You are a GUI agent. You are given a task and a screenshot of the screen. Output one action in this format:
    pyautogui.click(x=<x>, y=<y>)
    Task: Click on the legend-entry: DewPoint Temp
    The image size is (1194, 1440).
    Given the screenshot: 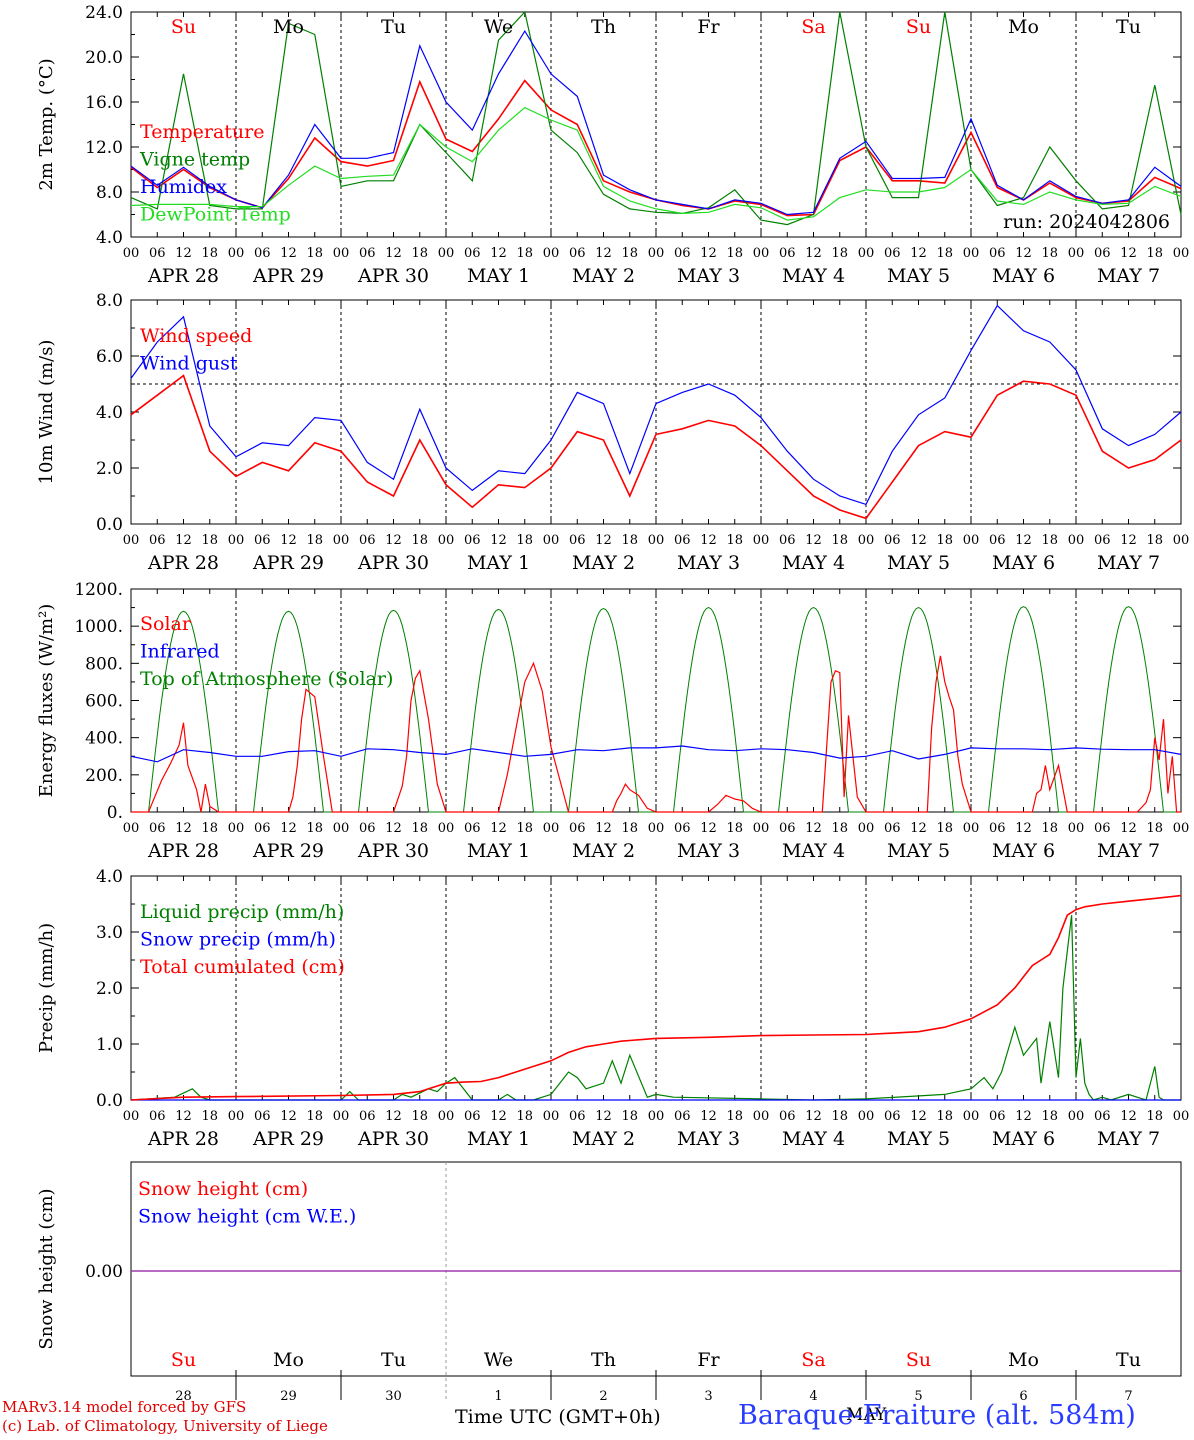 What is the action you would take?
    pyautogui.click(x=215, y=215)
    